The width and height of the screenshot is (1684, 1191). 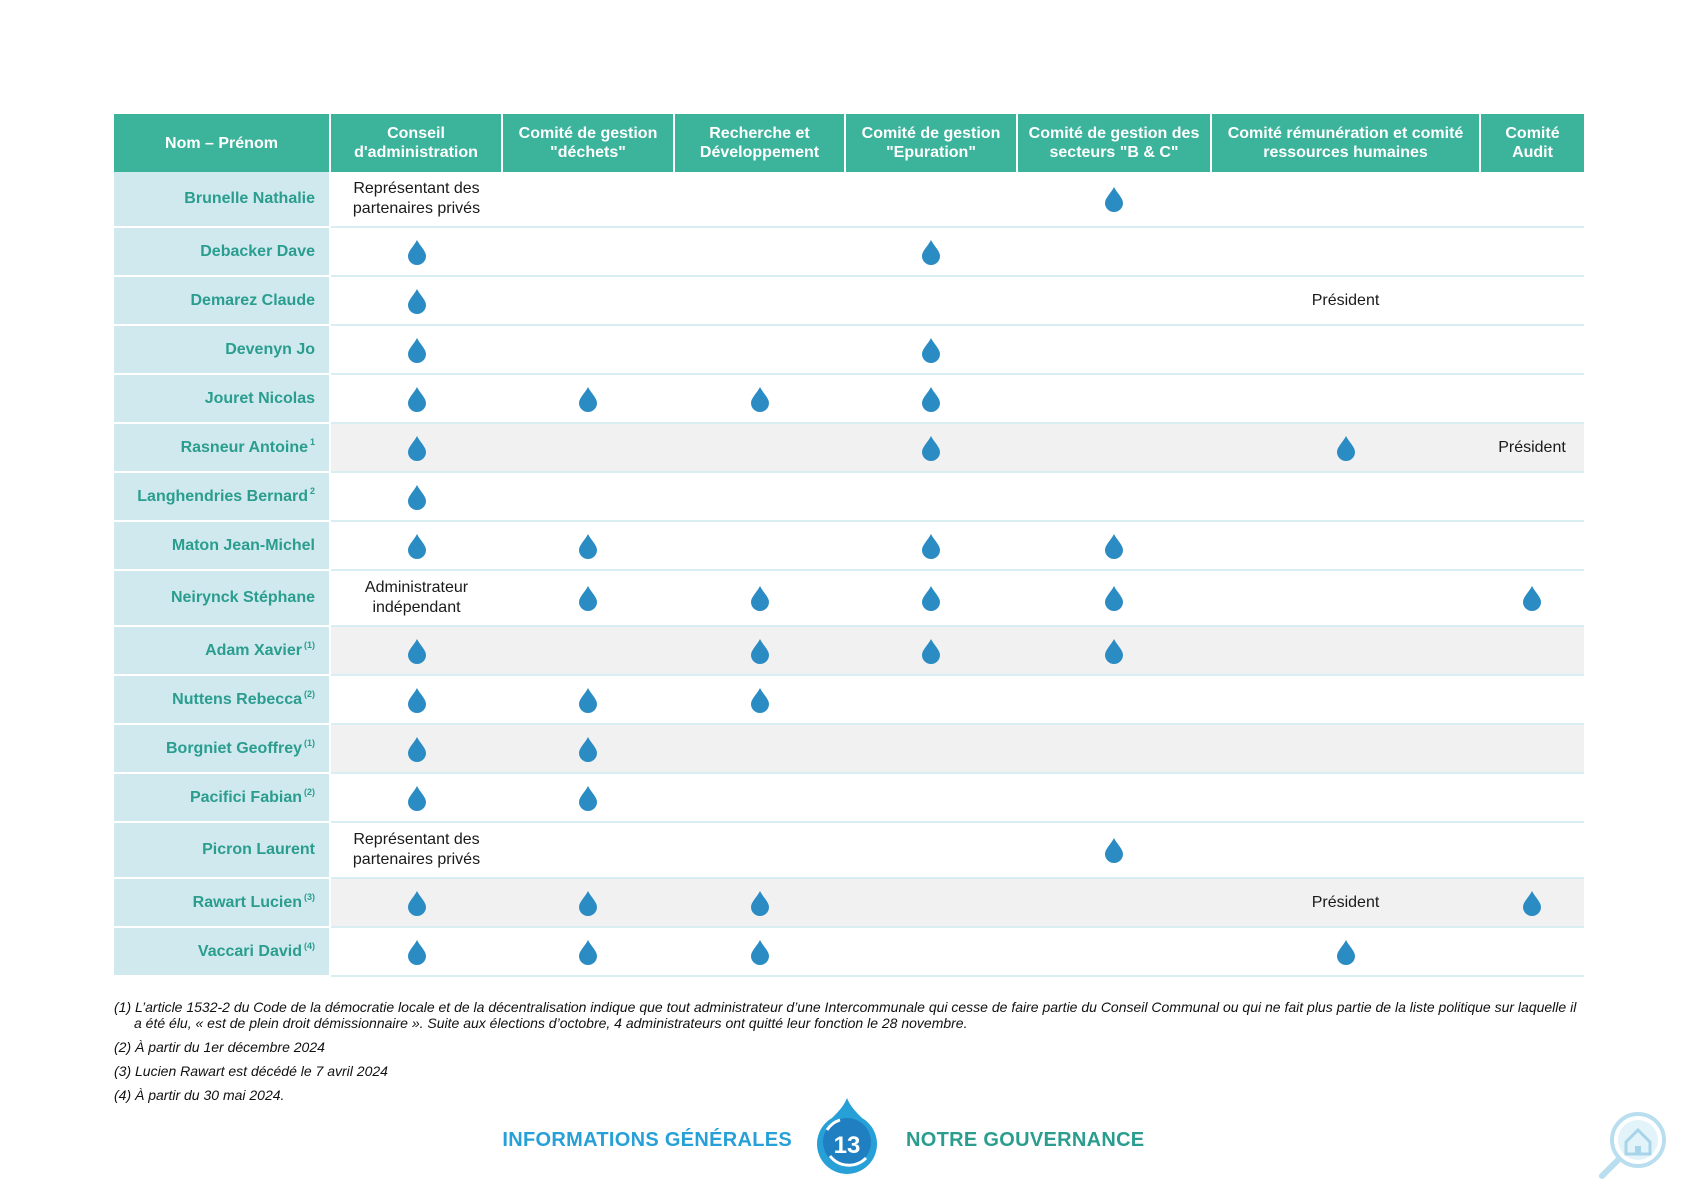 I want to click on table-row-nuttens-rebecca: Nuttens Rebecca (2), so click(x=849, y=700).